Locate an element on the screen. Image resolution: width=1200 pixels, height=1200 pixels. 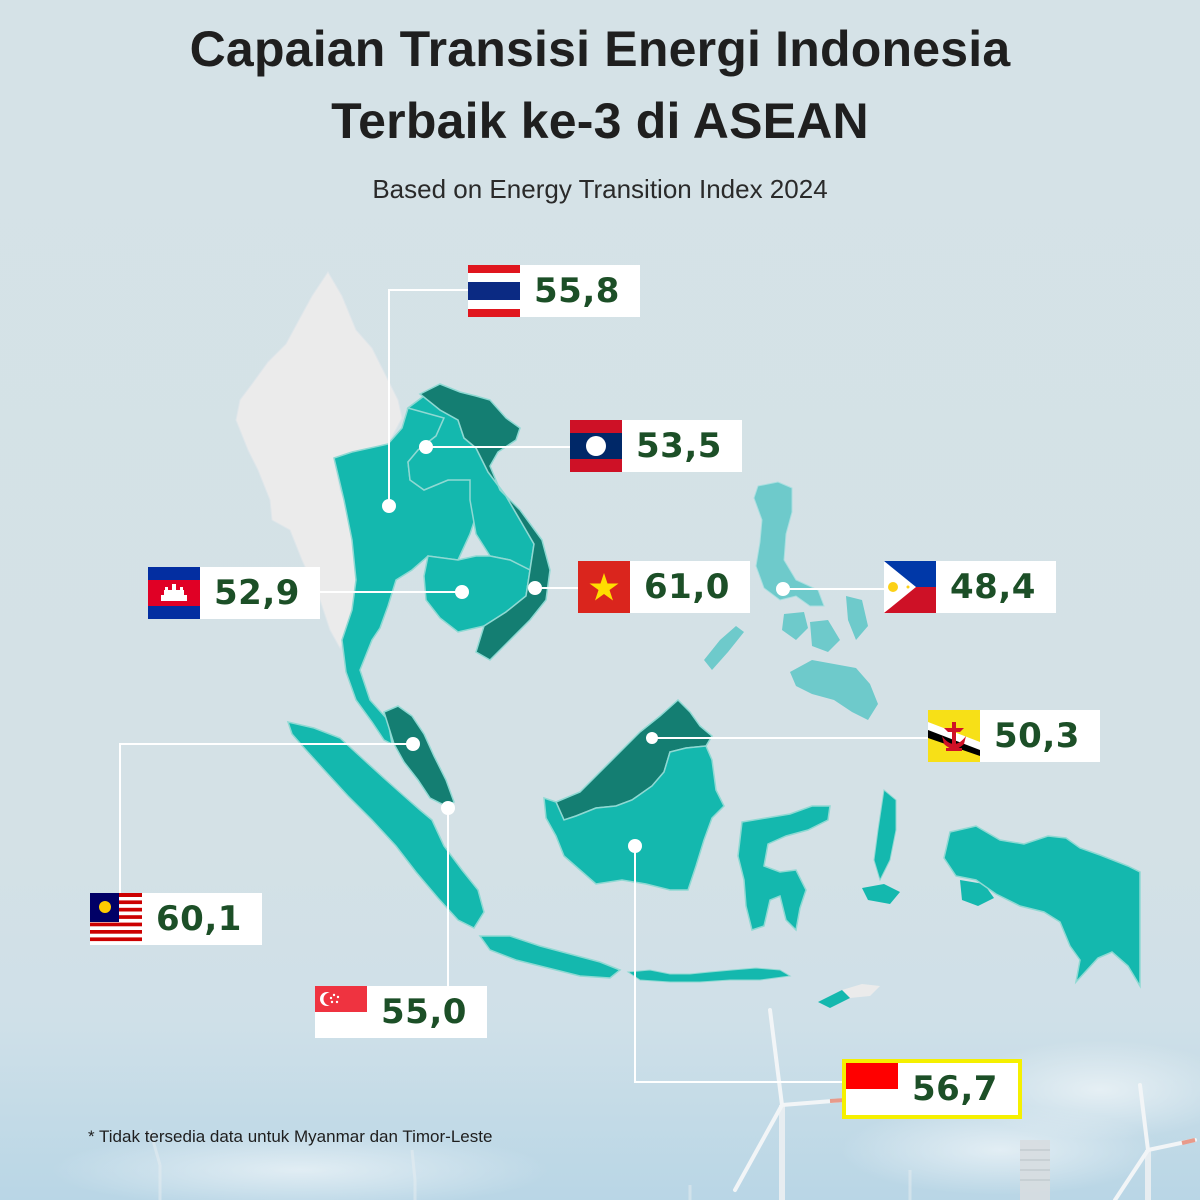
map-maluku is located at coordinates (885, 835).